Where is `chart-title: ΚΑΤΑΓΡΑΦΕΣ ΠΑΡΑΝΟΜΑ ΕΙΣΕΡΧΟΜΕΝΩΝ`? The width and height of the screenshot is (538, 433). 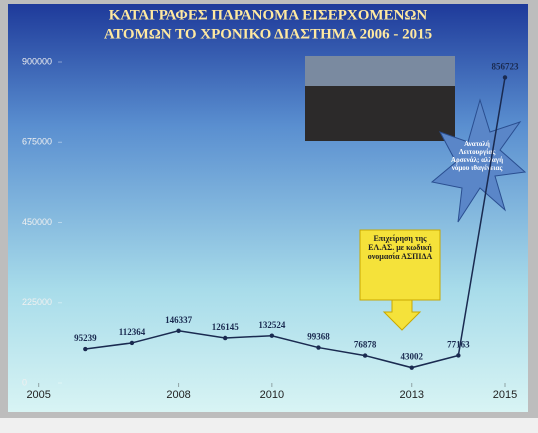
chart-title: ΚΑΤΑΓΡΑΦΕΣ ΠΑΡΑΝΟΜΑ ΕΙΣΕΡΧΟΜΕΝΩΝ is located at coordinates (268, 15).